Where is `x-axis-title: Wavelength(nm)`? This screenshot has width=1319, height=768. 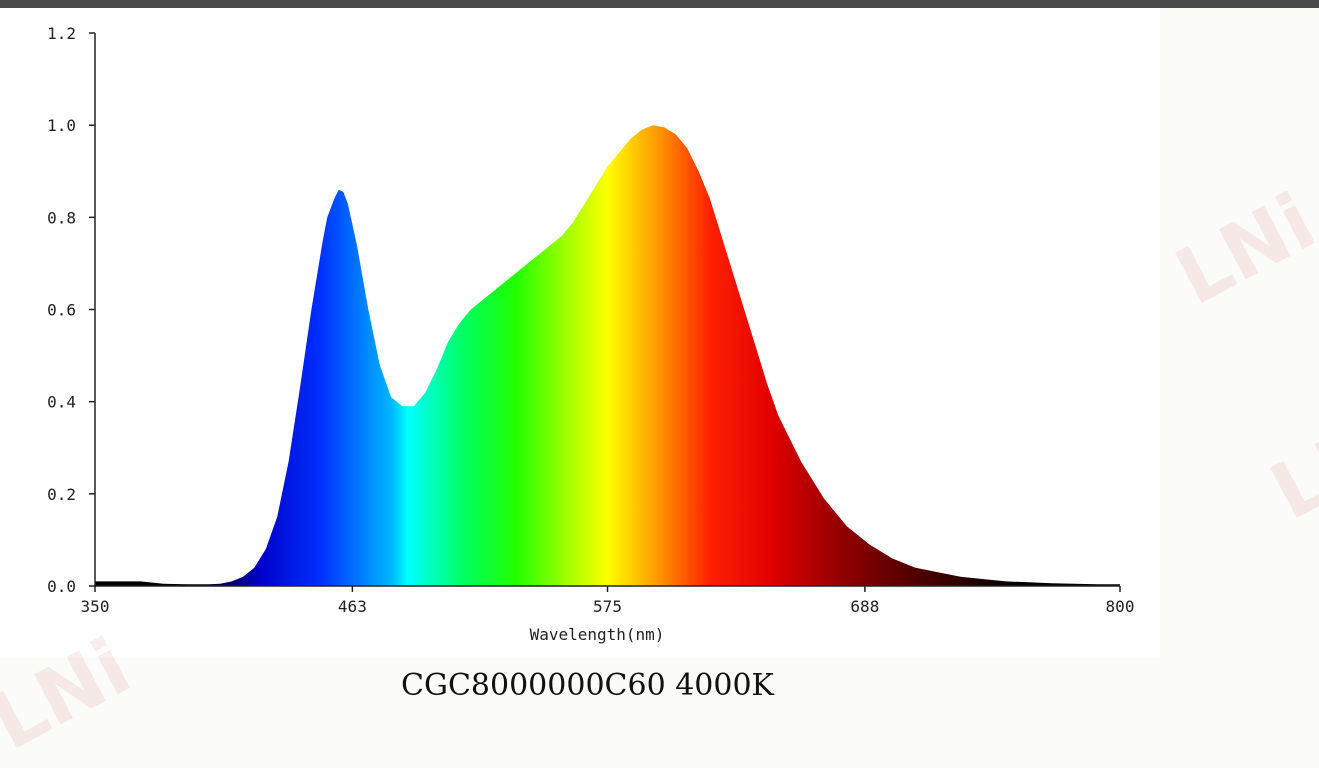
x-axis-title: Wavelength(nm) is located at coordinates (597, 634).